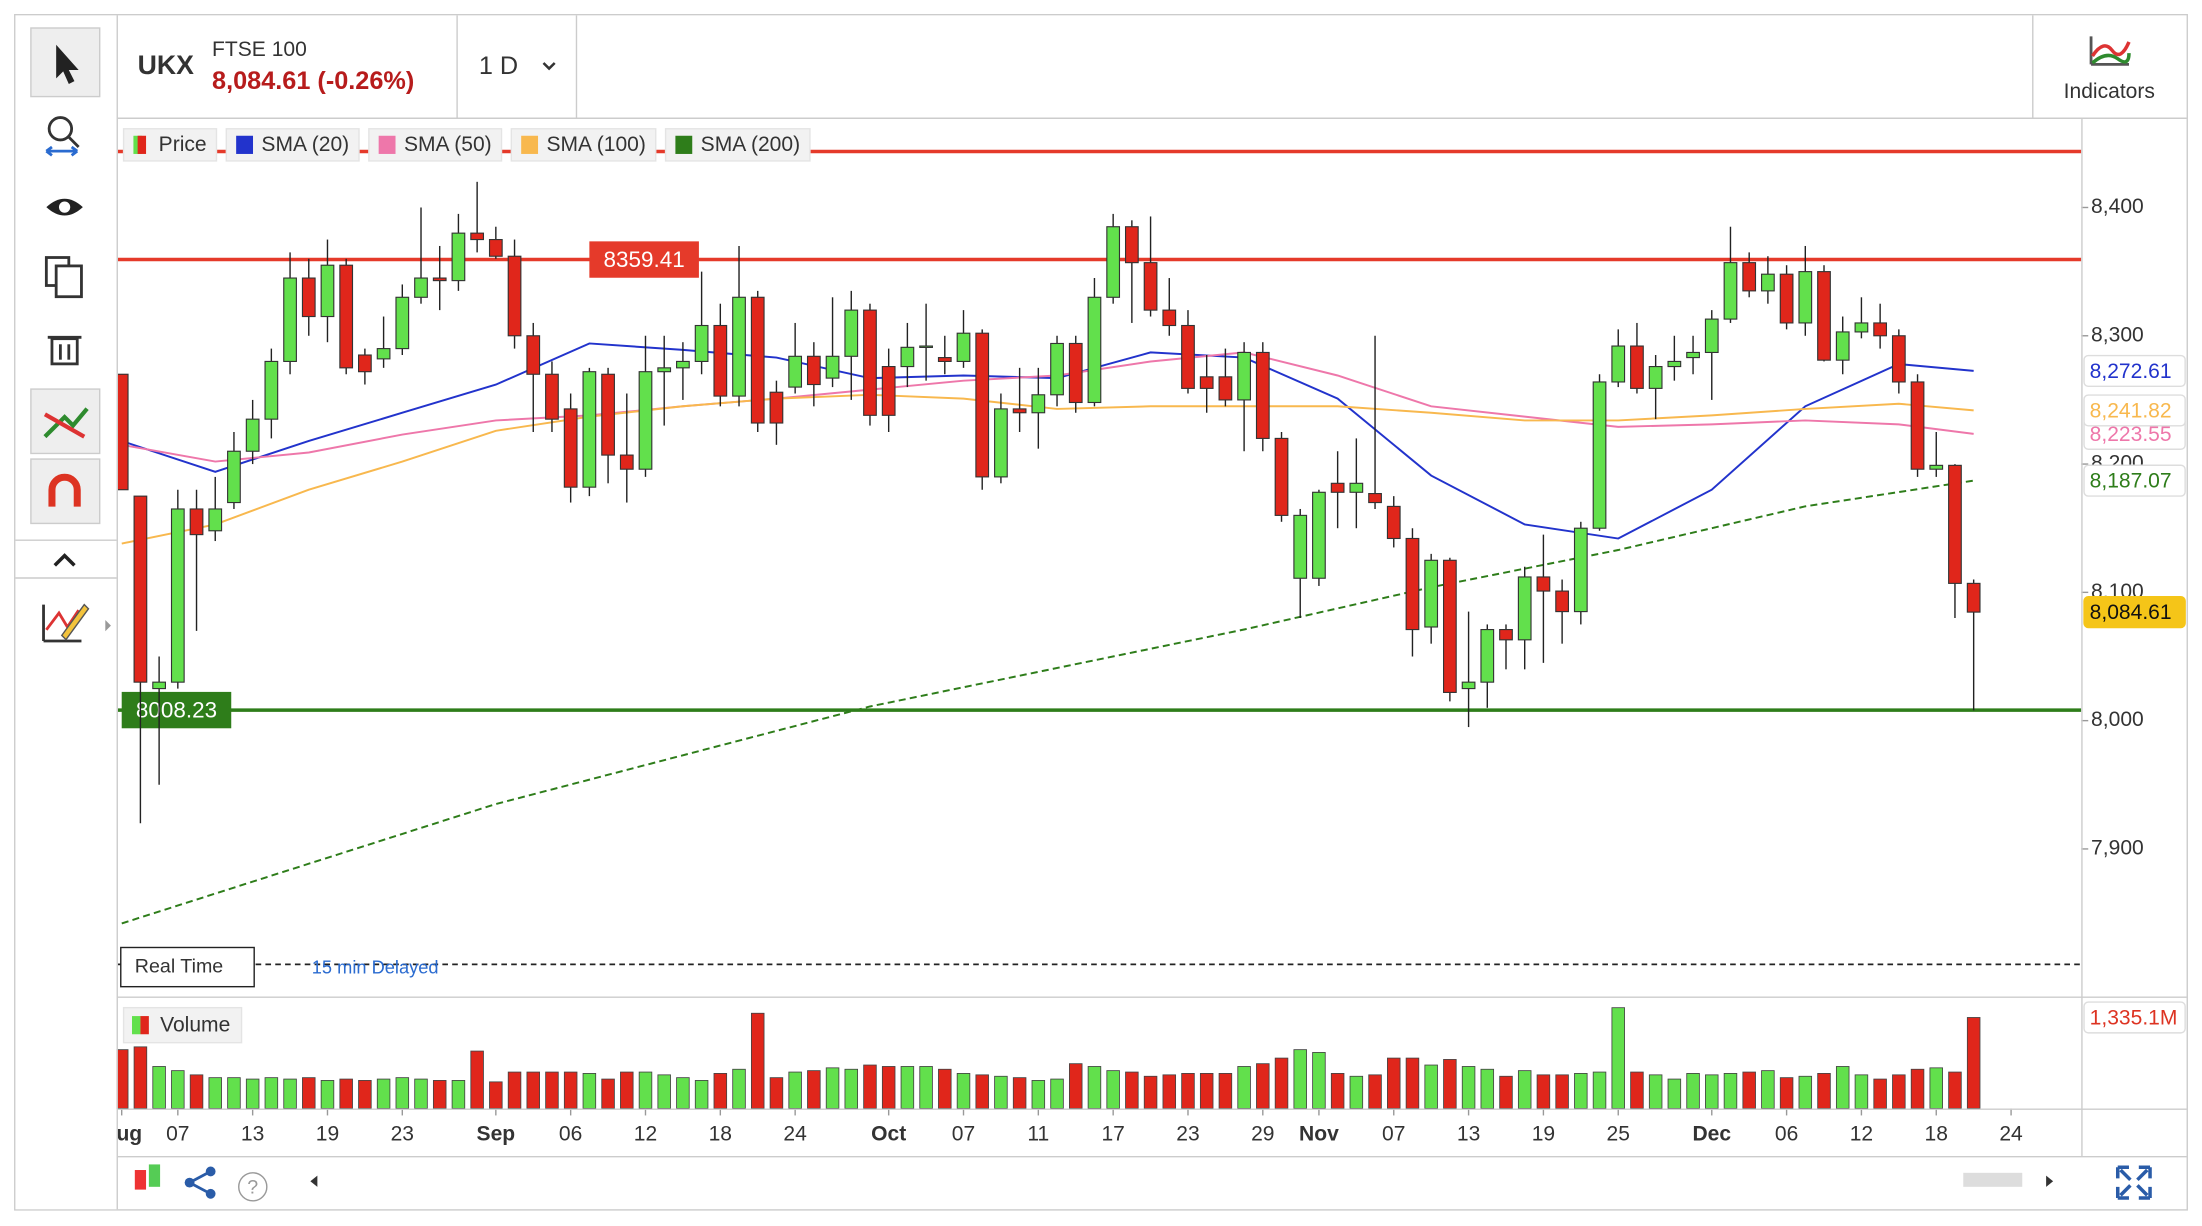 Image resolution: width=2202 pixels, height=1226 pixels. What do you see at coordinates (2131, 481) in the screenshot?
I see `price-tag: 8,187.07` at bounding box center [2131, 481].